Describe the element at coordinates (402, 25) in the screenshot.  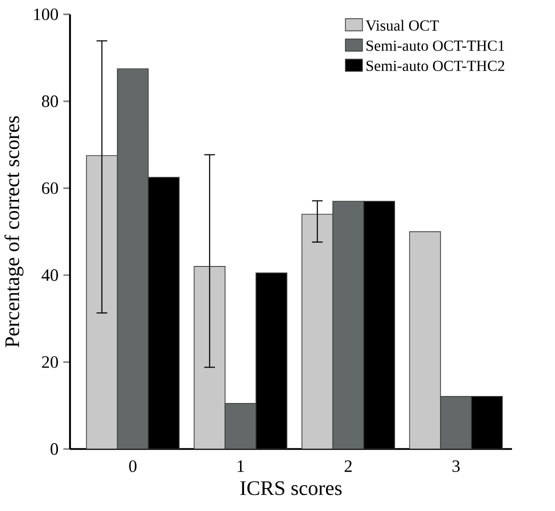
I see `legend-label: Visual OCT` at that location.